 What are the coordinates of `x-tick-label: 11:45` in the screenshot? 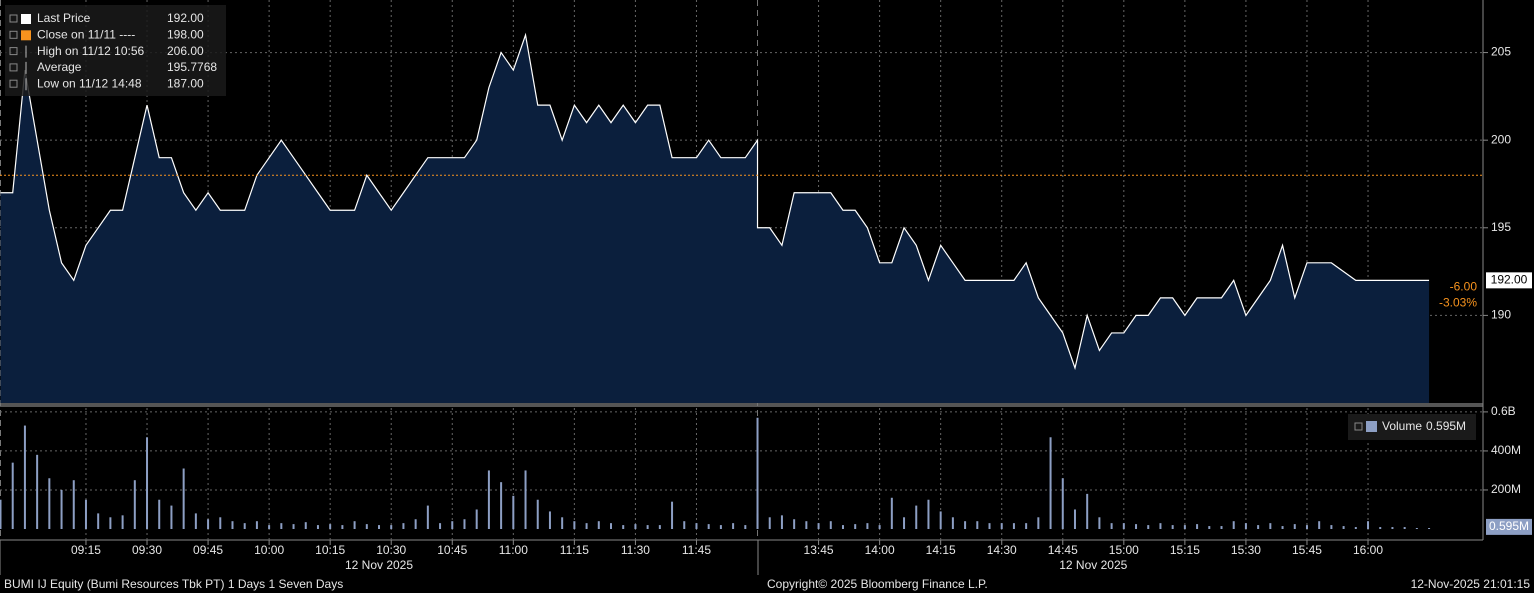 It's located at (696, 550).